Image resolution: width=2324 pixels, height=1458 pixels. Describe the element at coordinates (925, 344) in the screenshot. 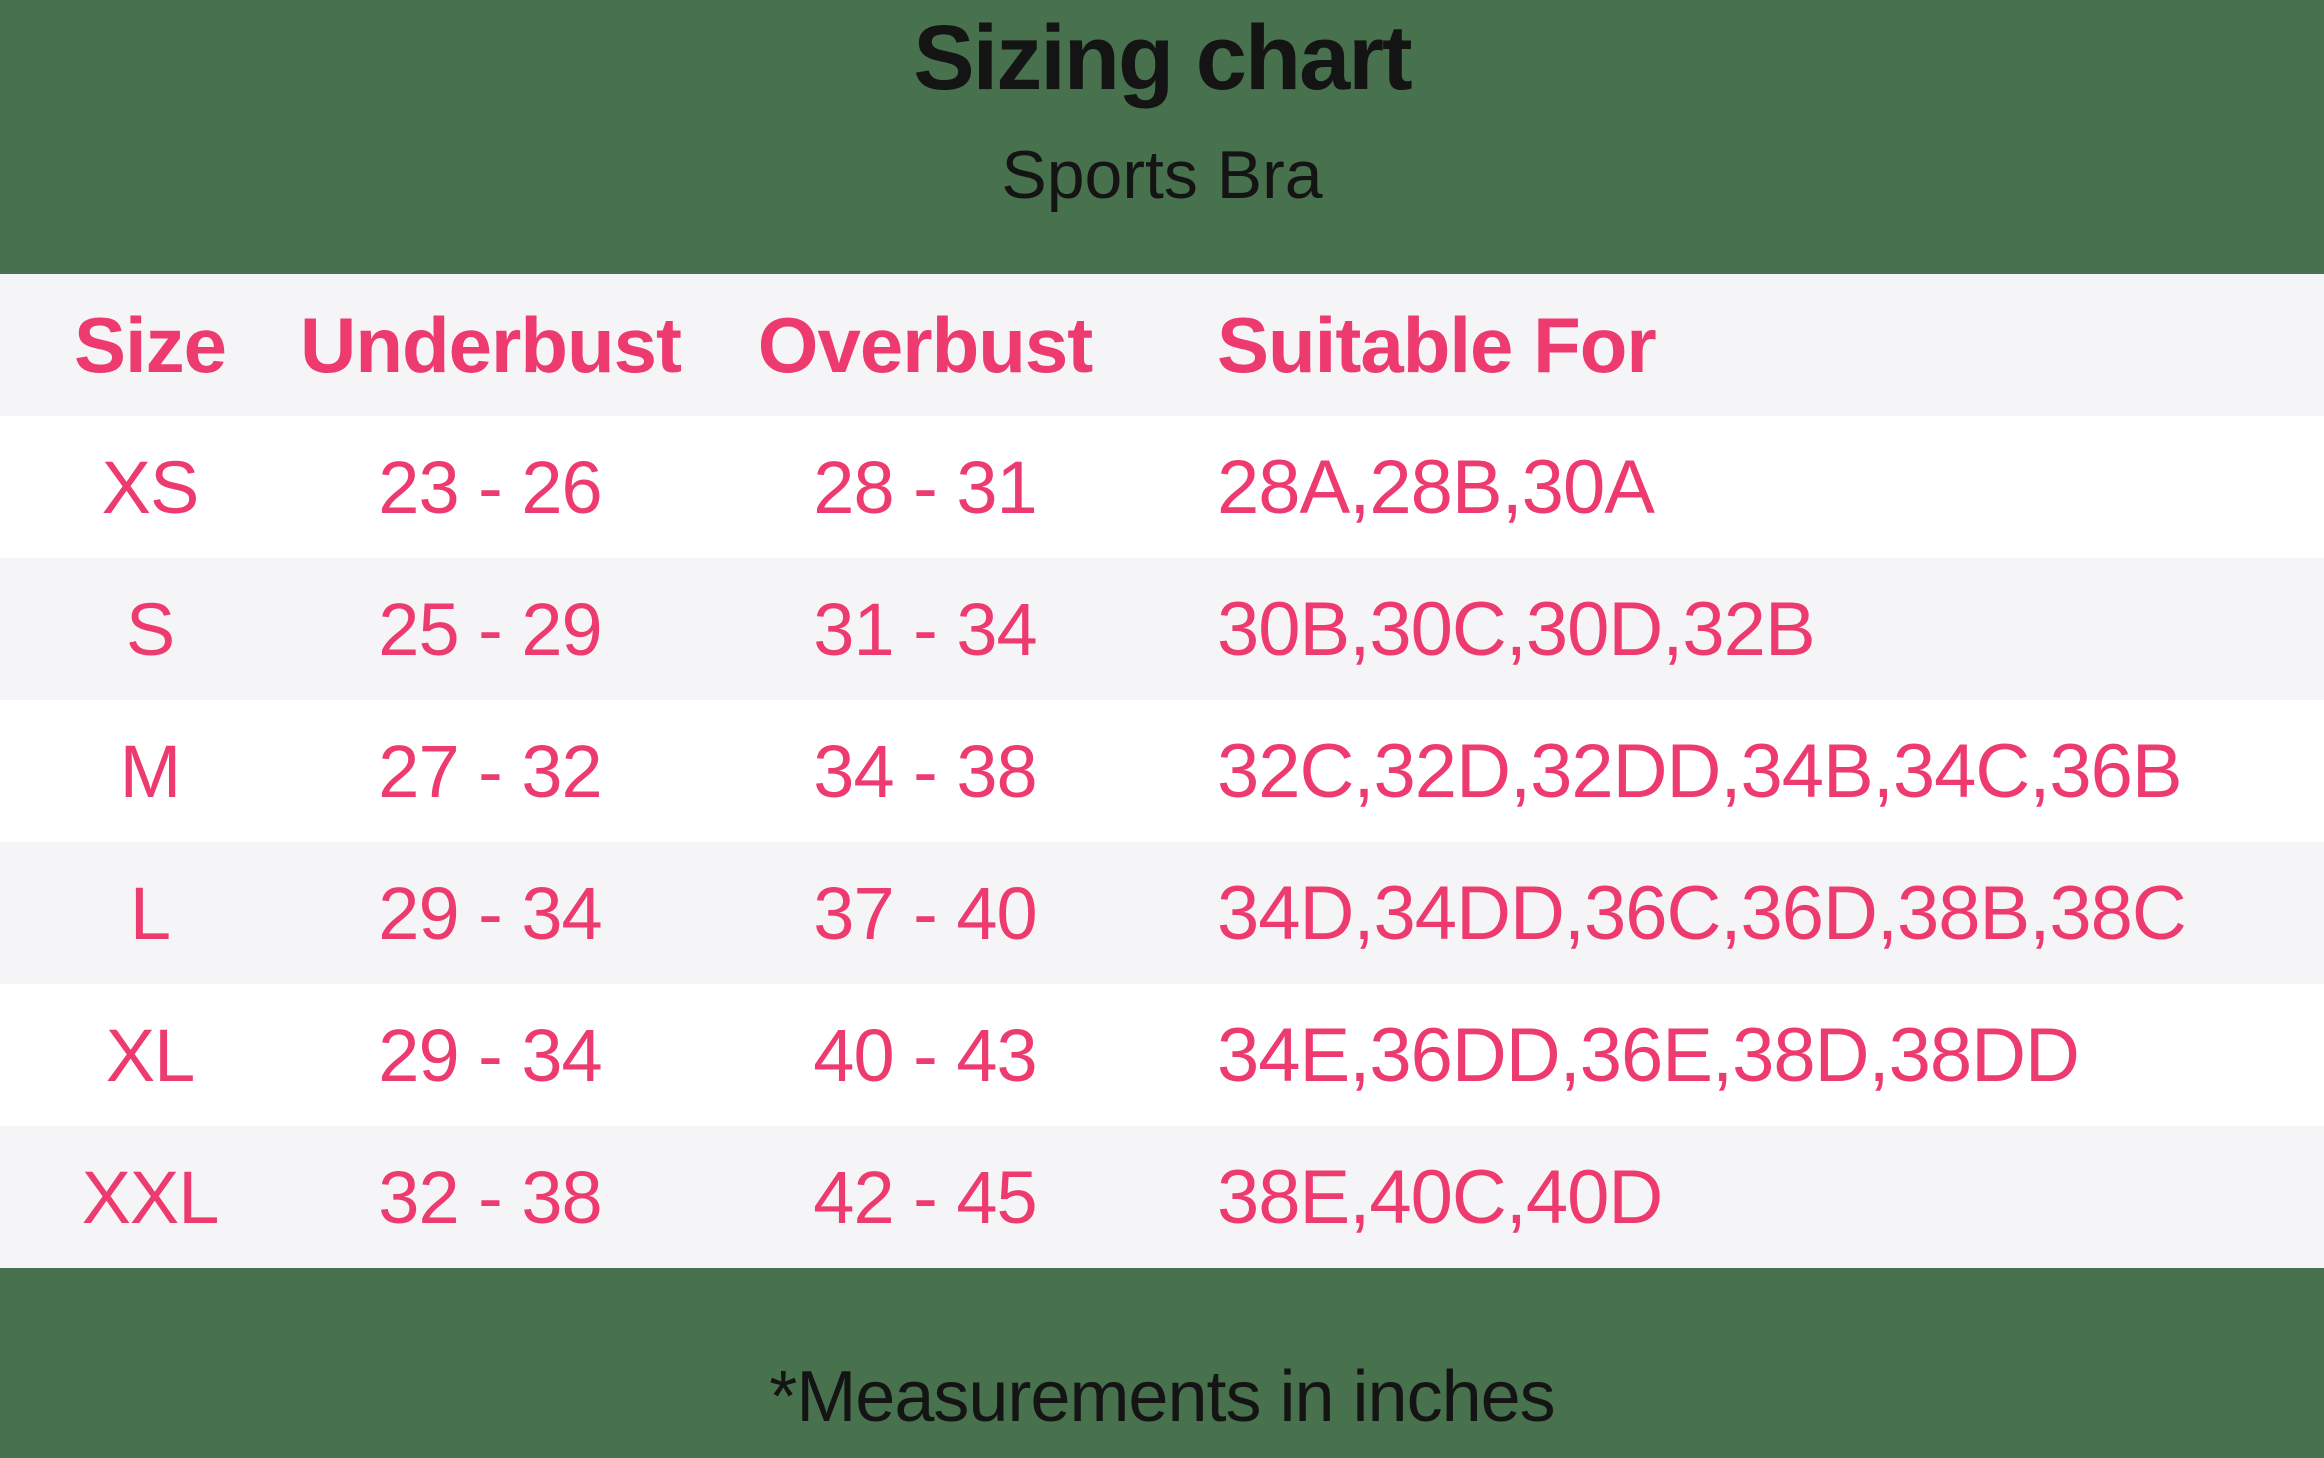

I see `column-header-overbust: Overbust` at that location.